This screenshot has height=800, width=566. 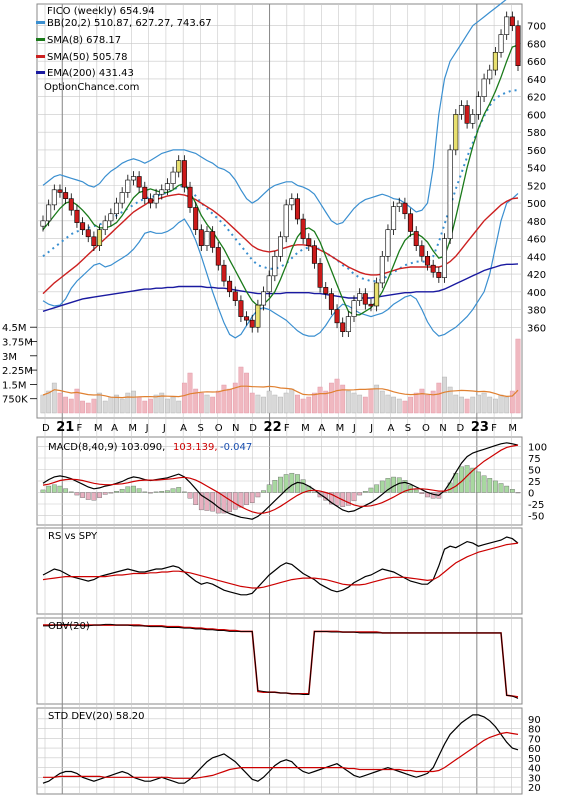 I want to click on volume-tick-label: 4.5M, so click(x=14, y=328).